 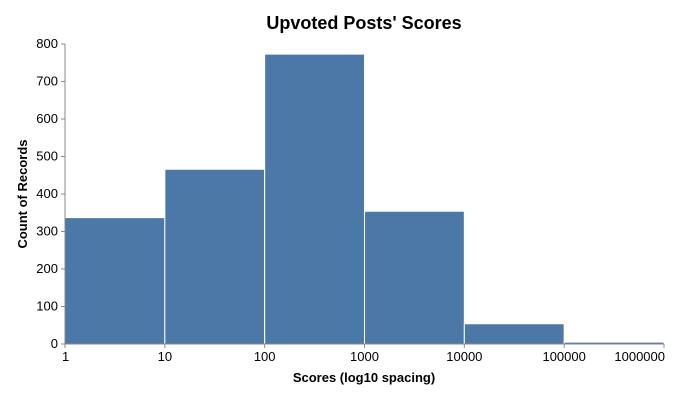 I want to click on y-axis: 0 100 200 300 400 500 600 700 800, so click(x=51, y=193).